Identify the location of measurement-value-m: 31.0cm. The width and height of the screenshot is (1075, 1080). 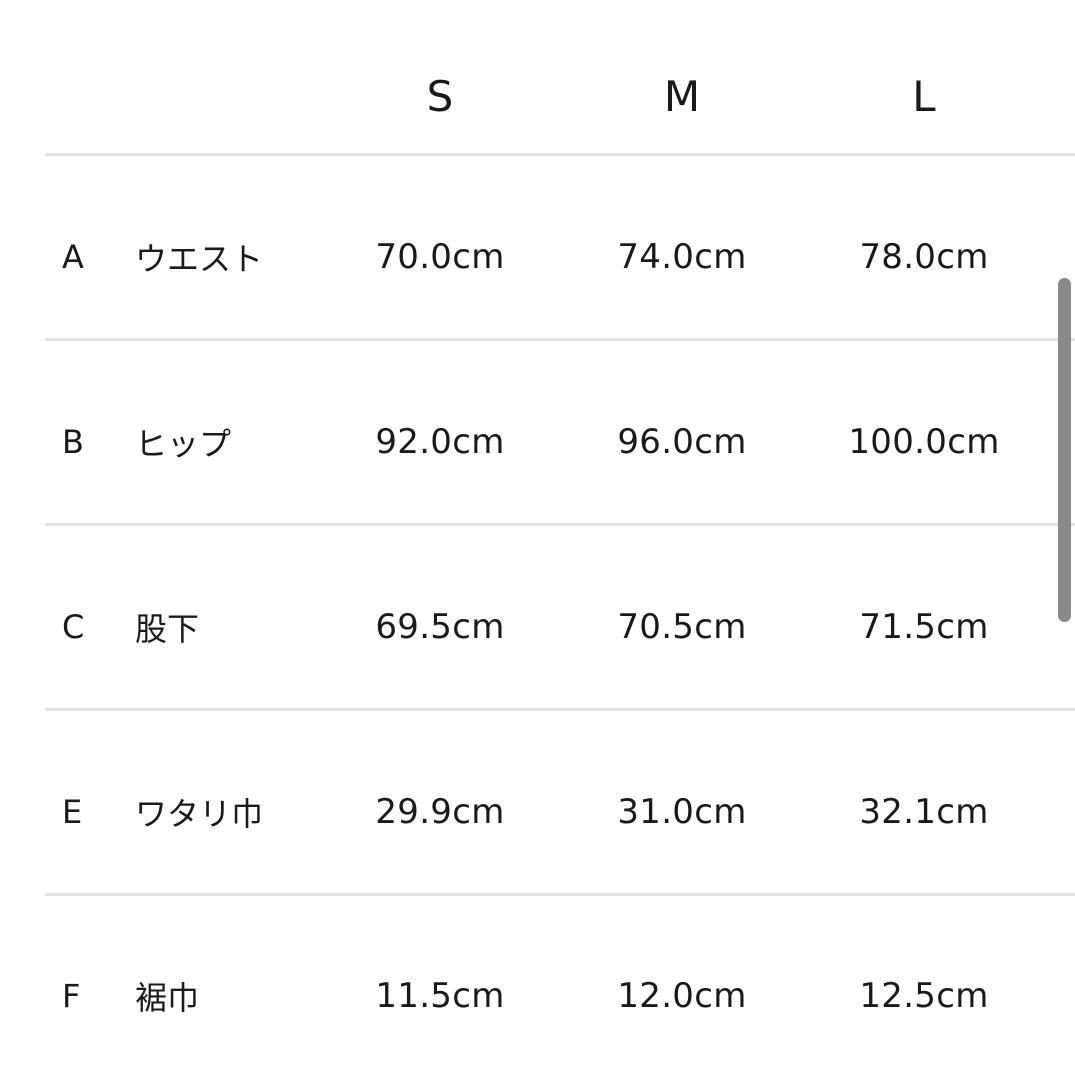
(682, 811).